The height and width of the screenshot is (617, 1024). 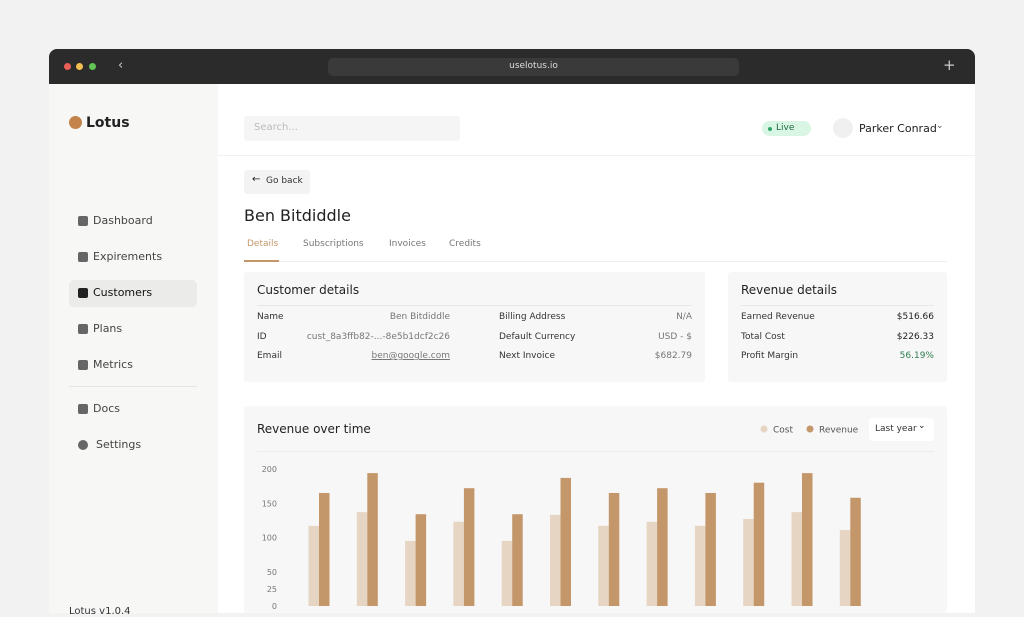 What do you see at coordinates (108, 123) in the screenshot?
I see `logo: Lotus` at bounding box center [108, 123].